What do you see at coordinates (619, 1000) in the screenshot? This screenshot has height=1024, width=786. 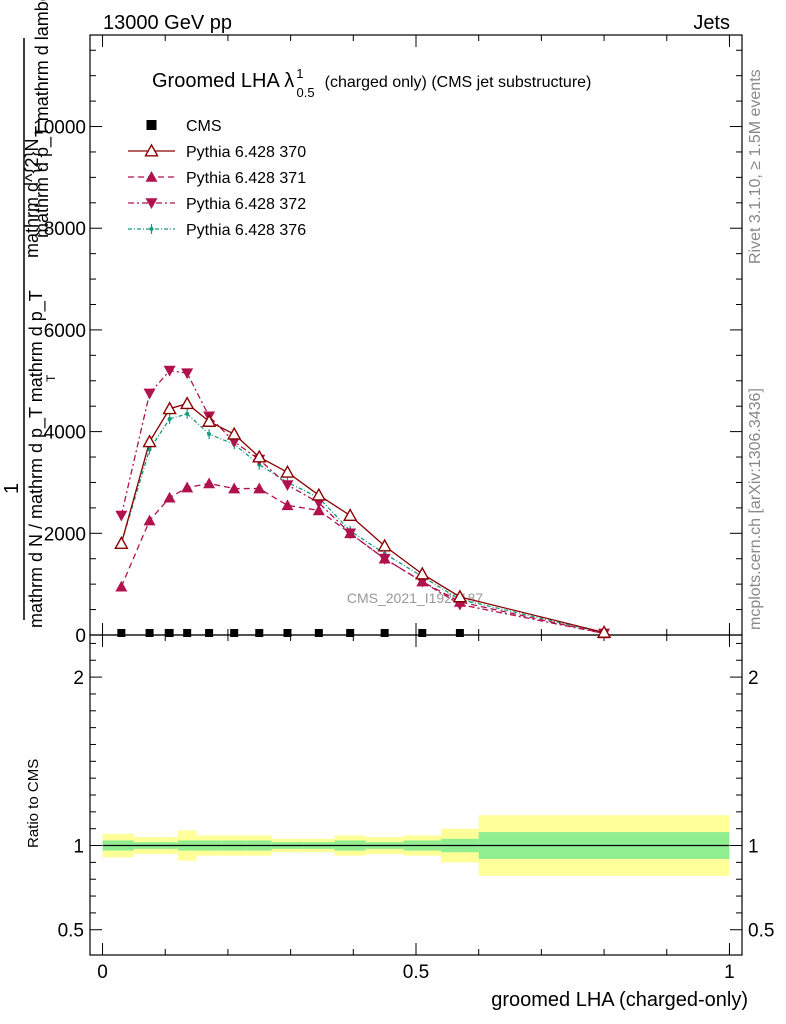 I see `x-axis-label: groomed LHA (charged-only)` at bounding box center [619, 1000].